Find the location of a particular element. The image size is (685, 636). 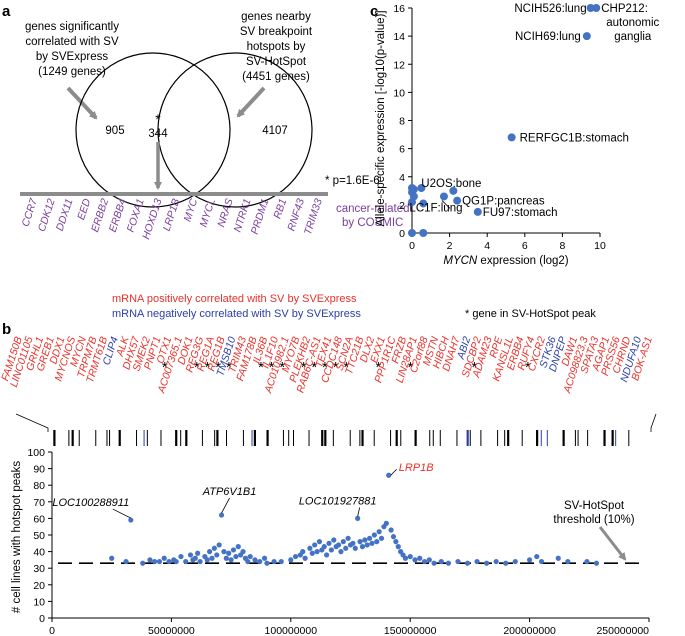

b-x-tick-label: 100000000 is located at coordinates (291, 630).